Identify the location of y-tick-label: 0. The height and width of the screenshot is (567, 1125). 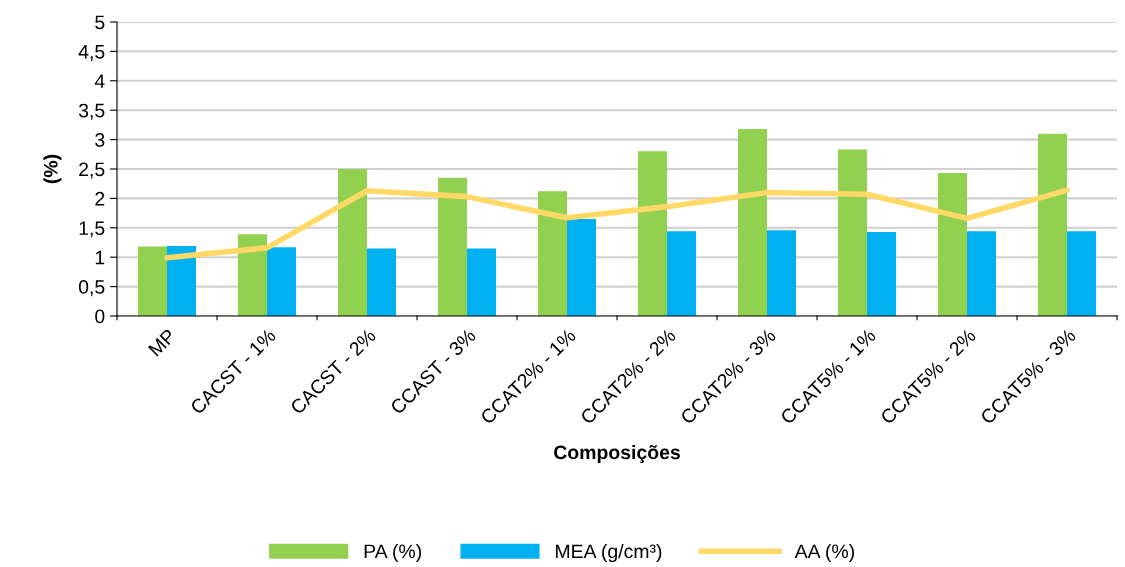
(100, 316).